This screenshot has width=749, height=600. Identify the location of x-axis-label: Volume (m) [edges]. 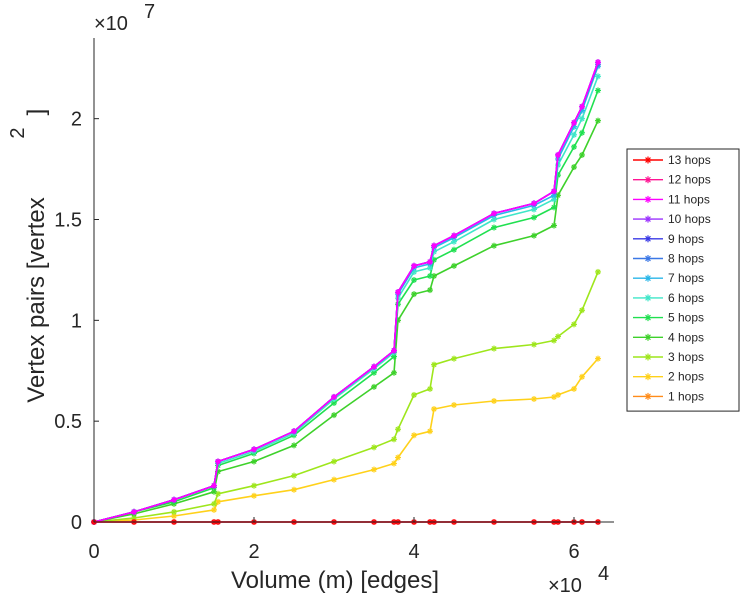
(335, 580).